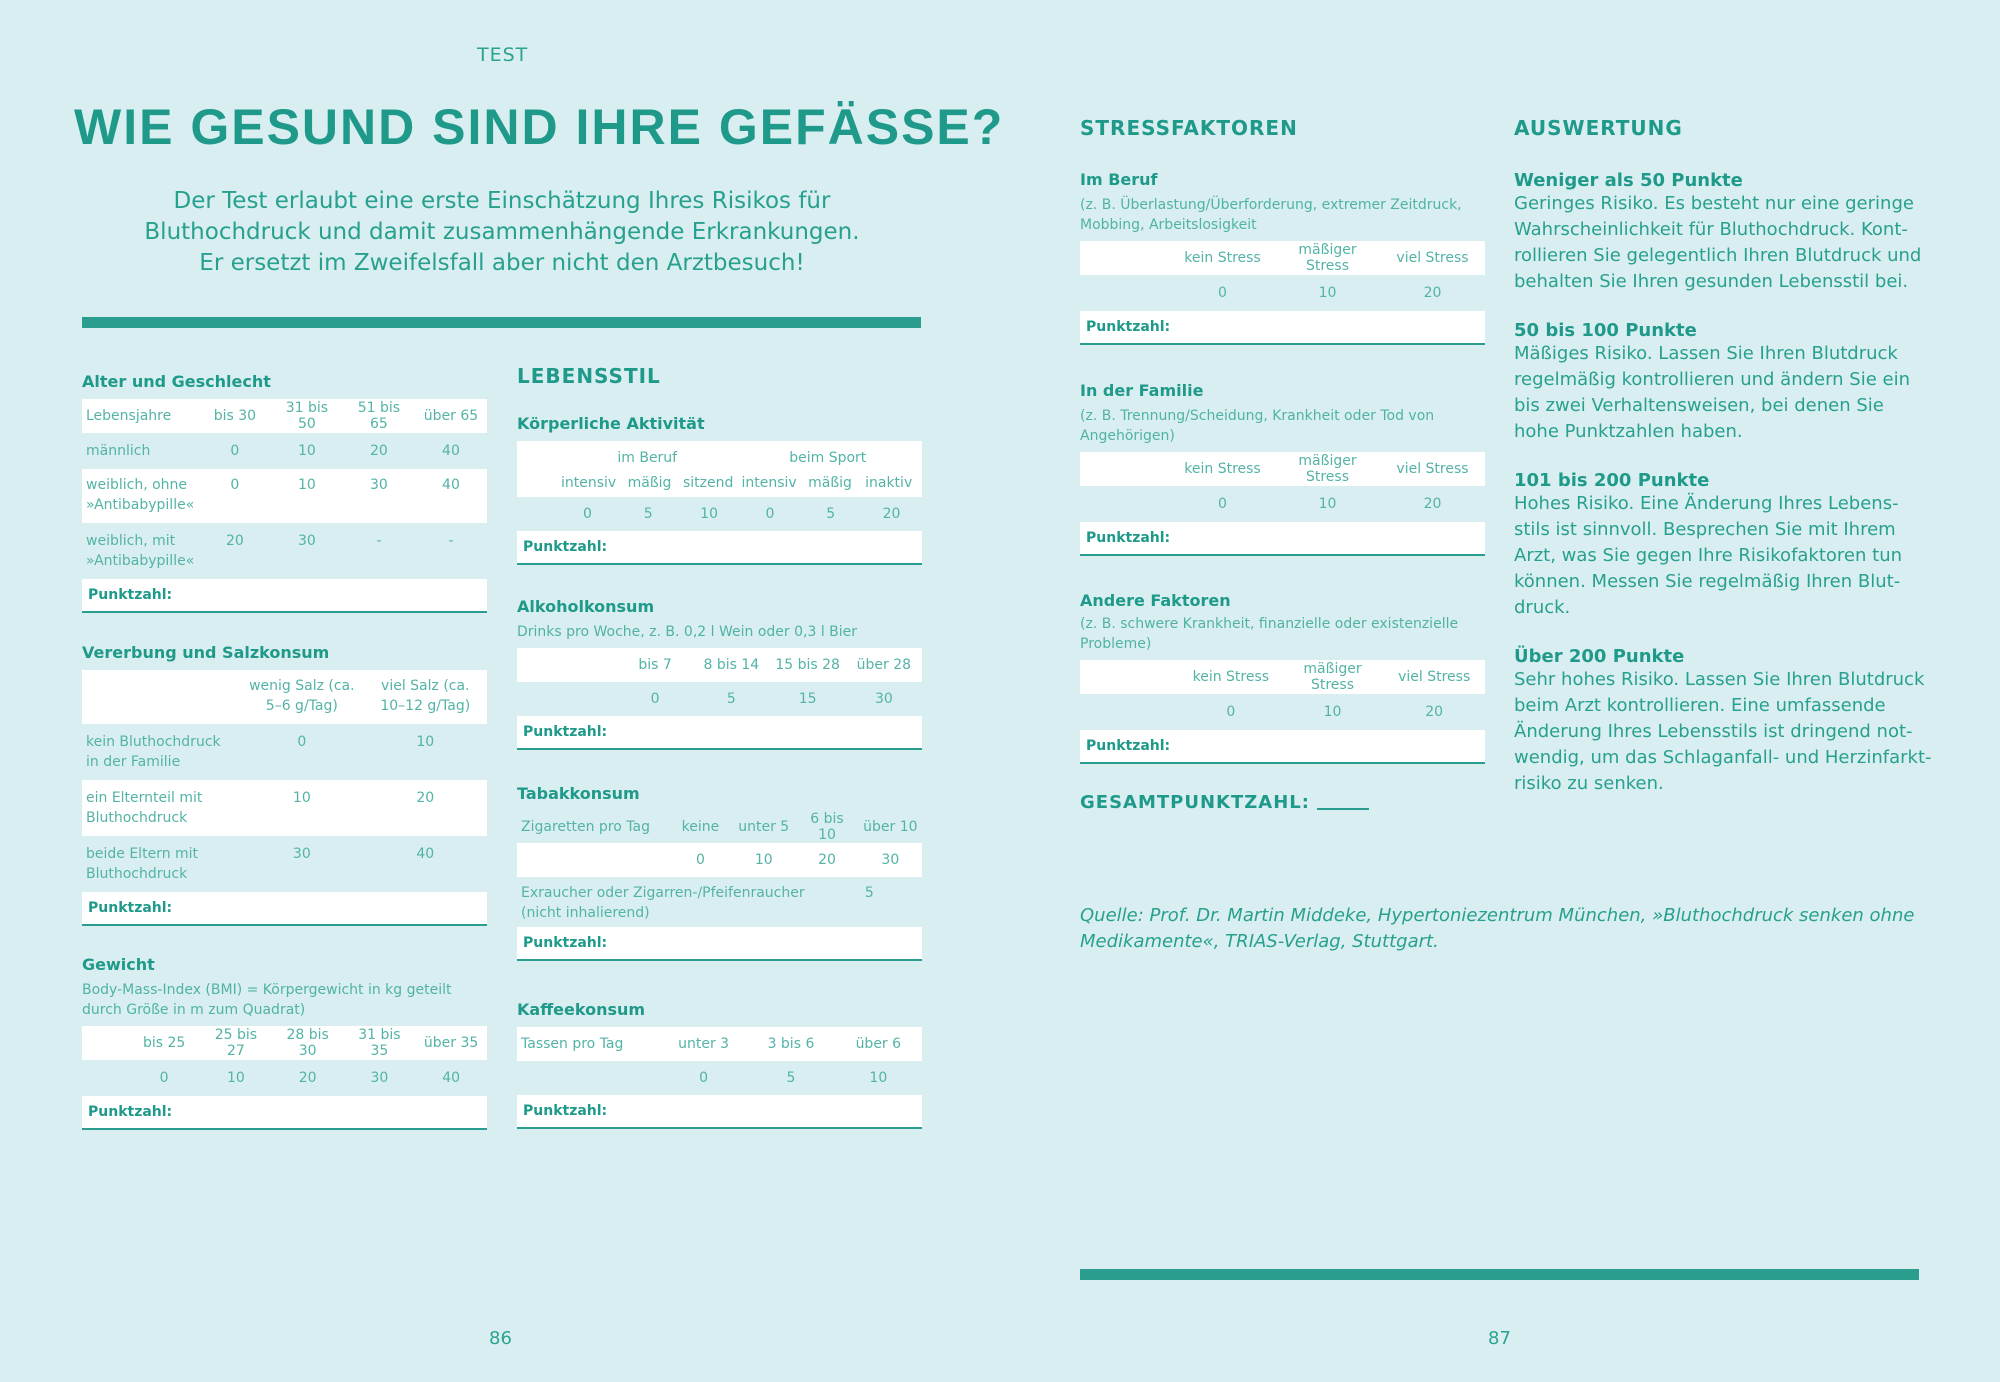 This screenshot has height=1382, width=2000. I want to click on table-cell: intensiv, so click(589, 483).